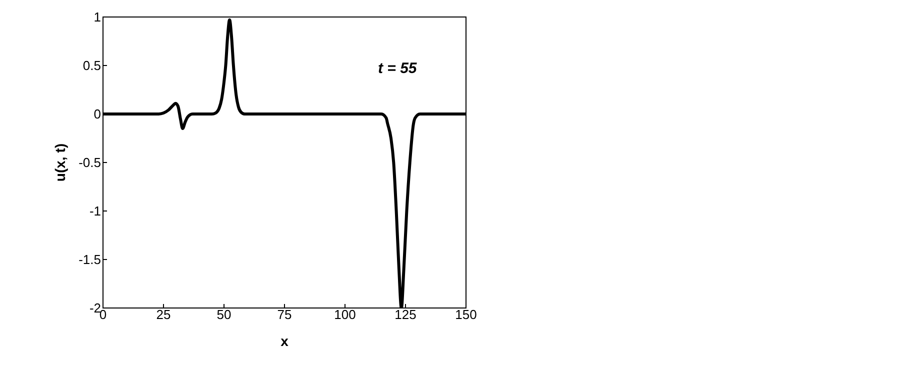  I want to click on y-axis-title: u(x, t), so click(60, 162).